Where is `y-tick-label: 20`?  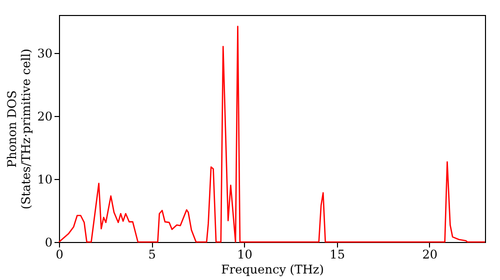
y-tick-label: 20 is located at coordinates (44, 116).